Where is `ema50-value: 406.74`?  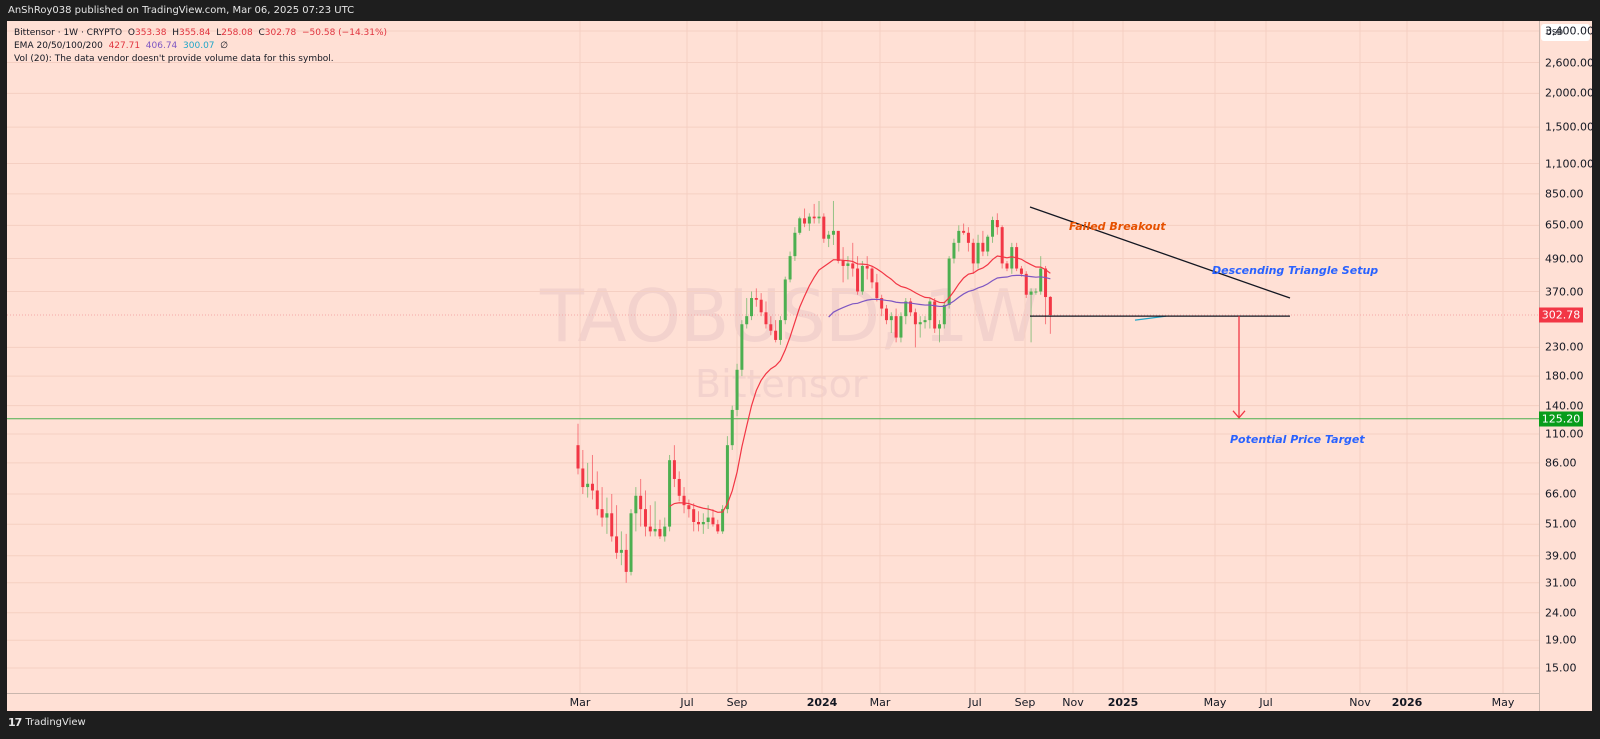 ema50-value: 406.74 is located at coordinates (161, 46).